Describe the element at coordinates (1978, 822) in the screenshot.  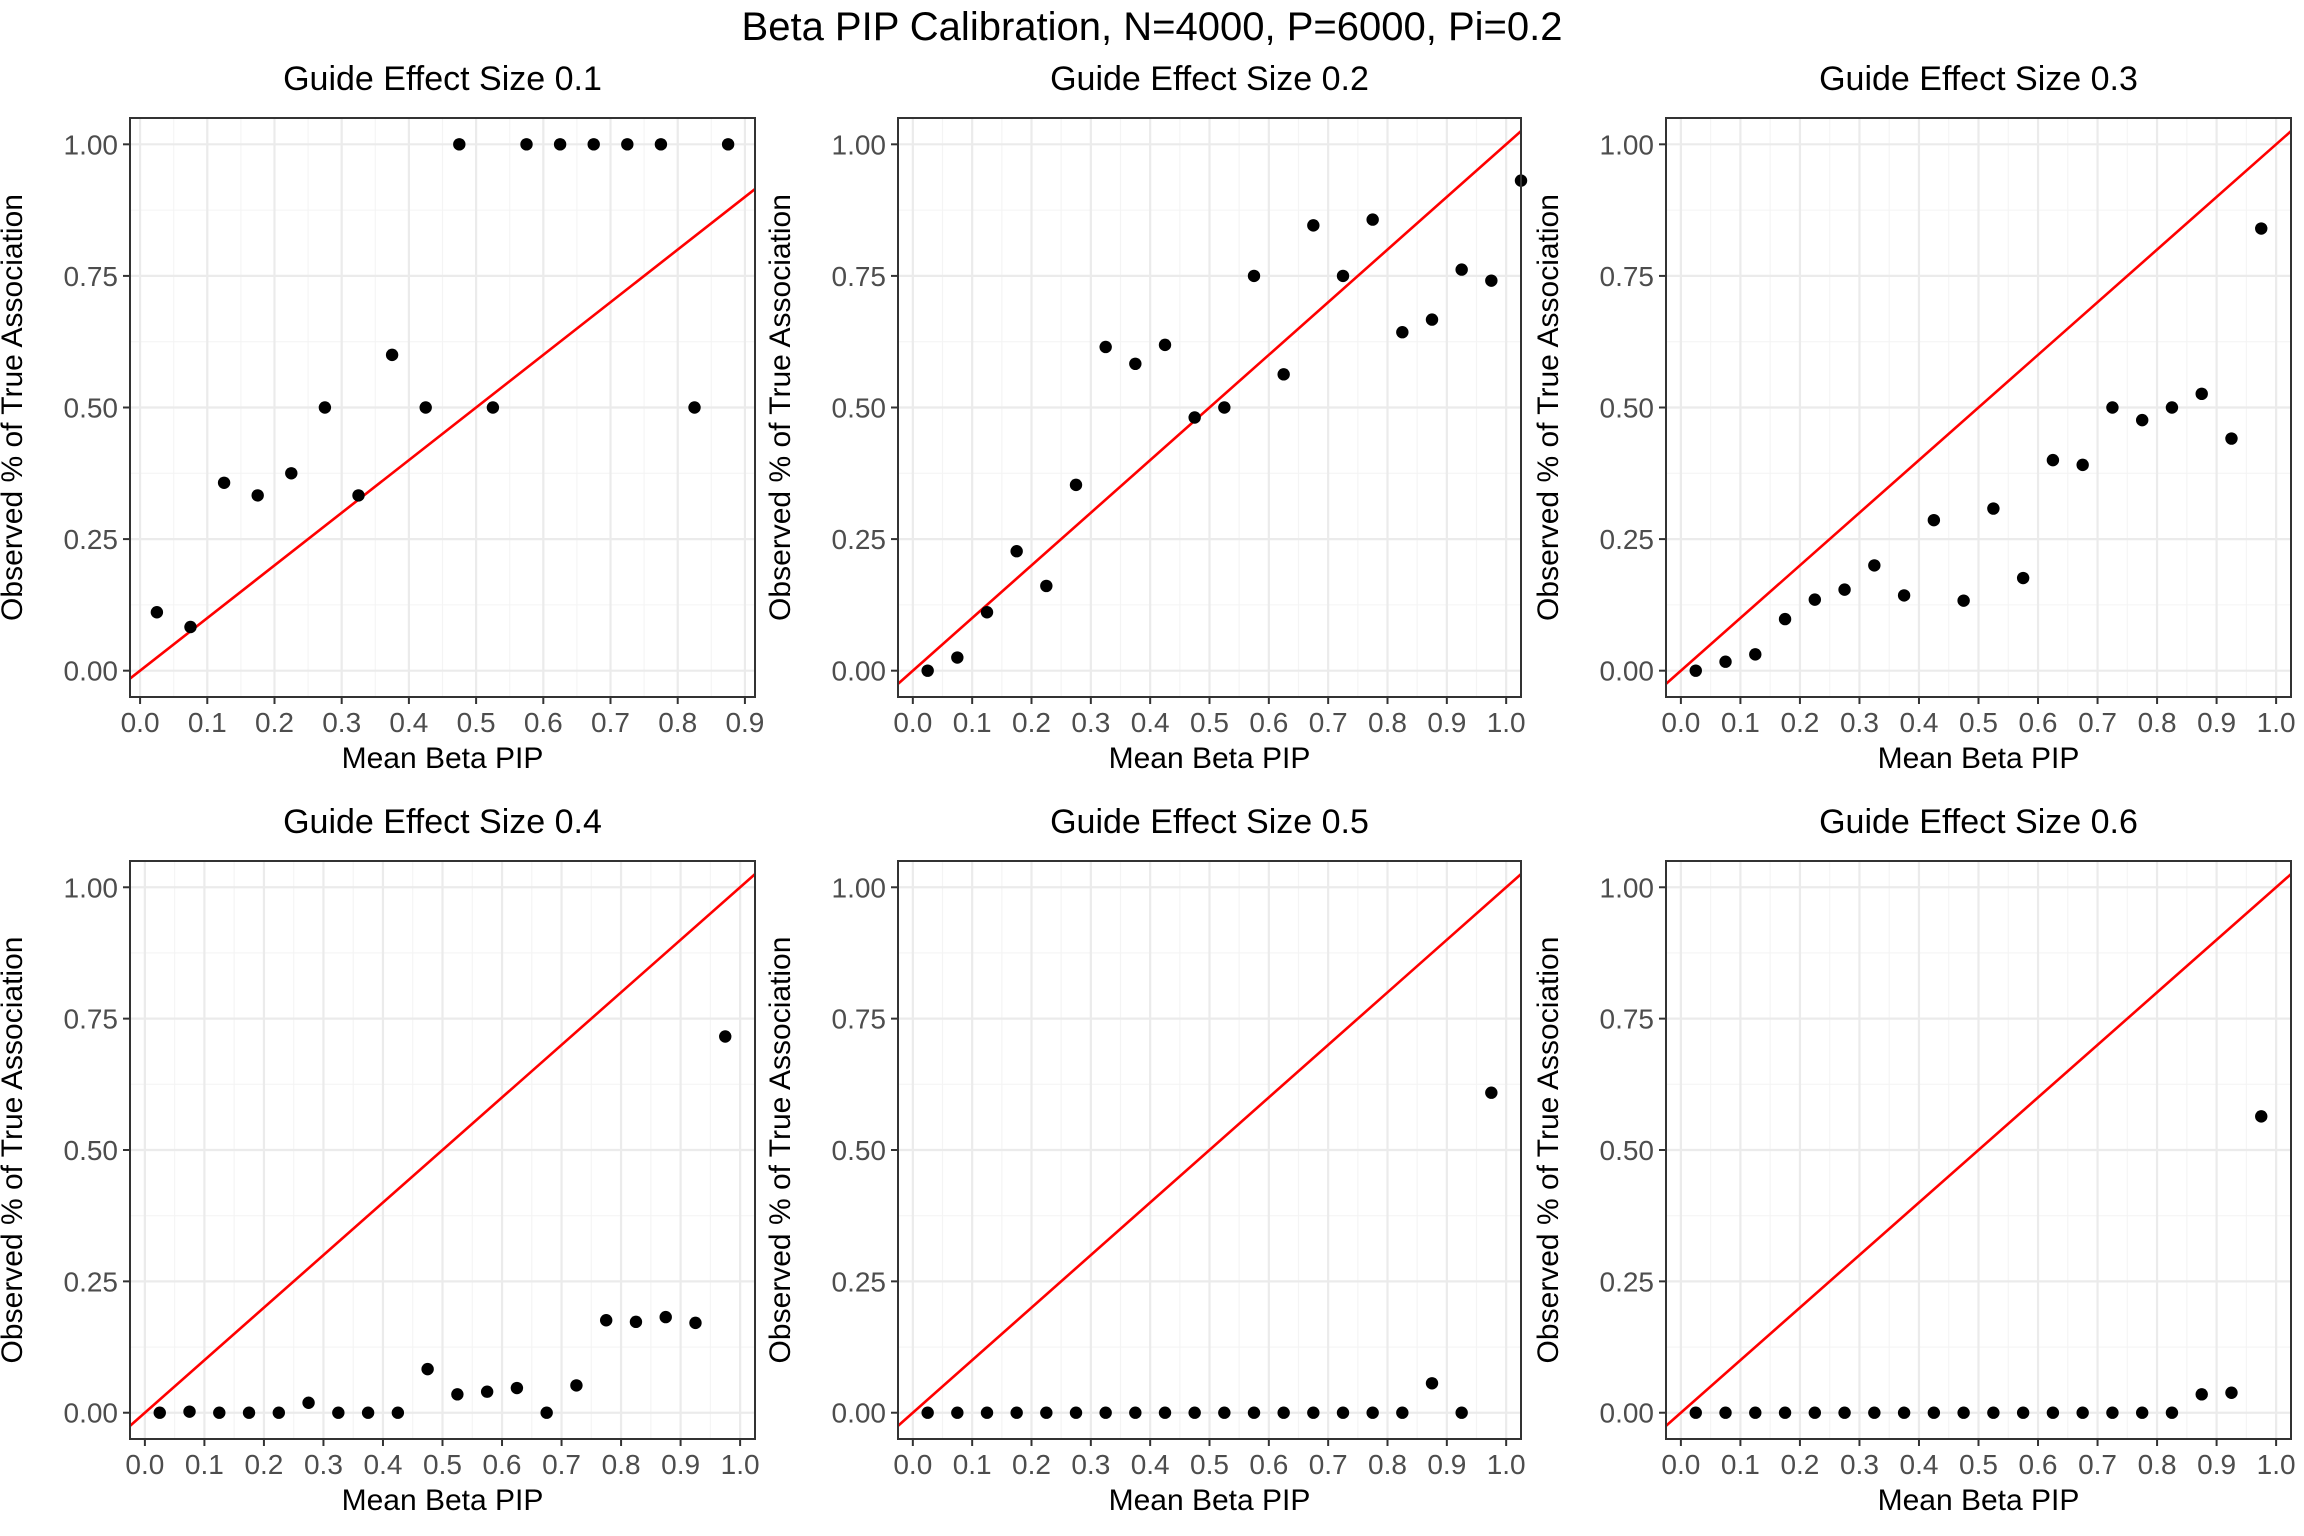
I see `panel-title: Guide Effect Size 0.6` at that location.